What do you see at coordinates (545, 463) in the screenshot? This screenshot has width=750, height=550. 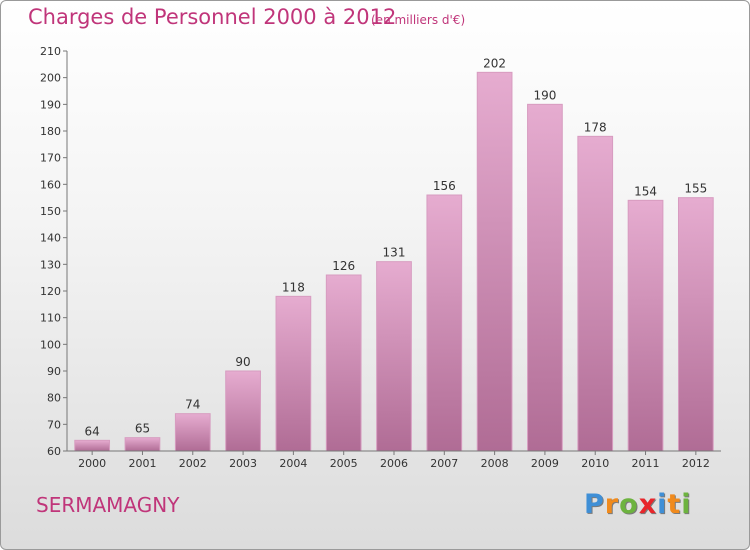 I see `x-tick-label: 2009` at bounding box center [545, 463].